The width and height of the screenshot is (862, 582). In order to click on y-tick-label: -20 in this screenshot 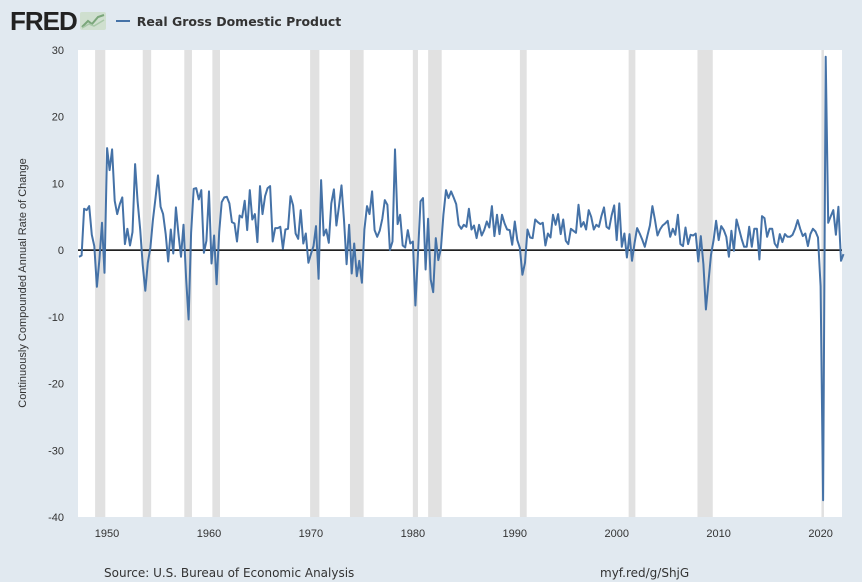, I will do `click(56, 385)`.